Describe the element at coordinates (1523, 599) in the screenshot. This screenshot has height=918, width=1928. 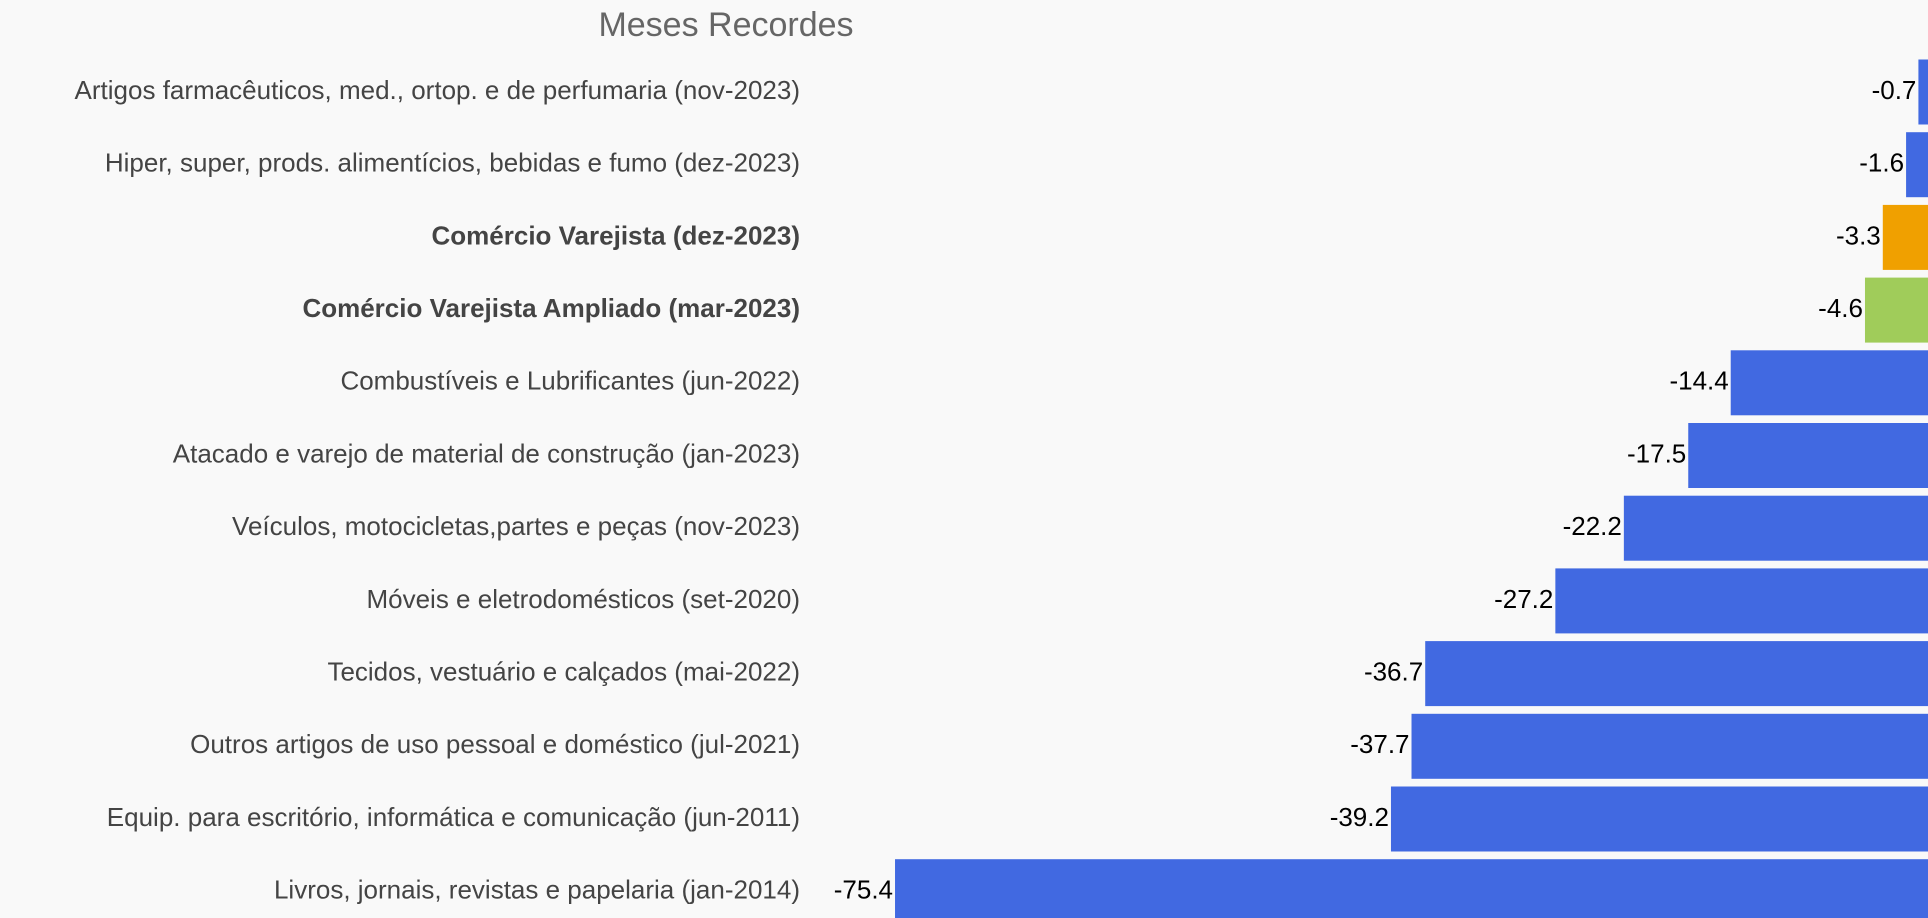
I see `value-label: -27.2` at that location.